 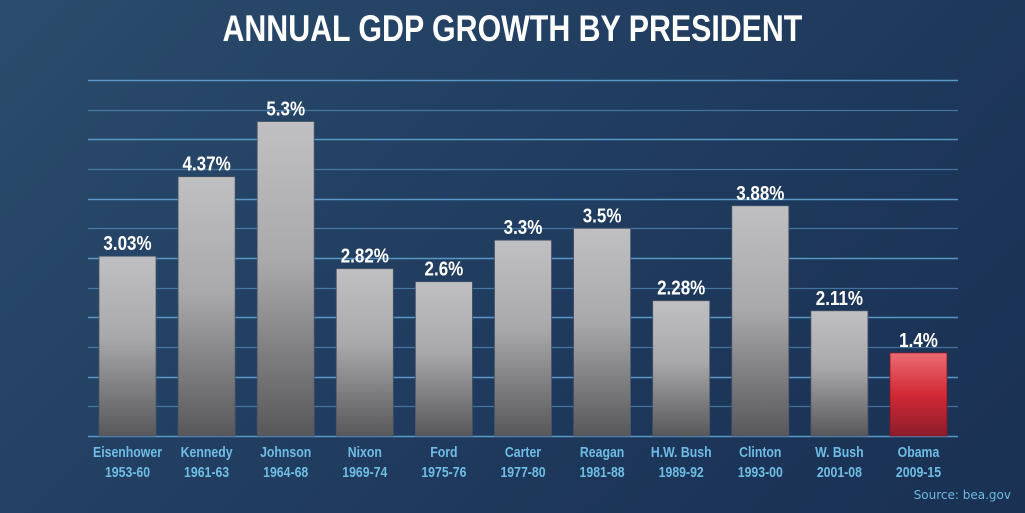 I want to click on category-label-years: 1953-60, so click(x=127, y=472).